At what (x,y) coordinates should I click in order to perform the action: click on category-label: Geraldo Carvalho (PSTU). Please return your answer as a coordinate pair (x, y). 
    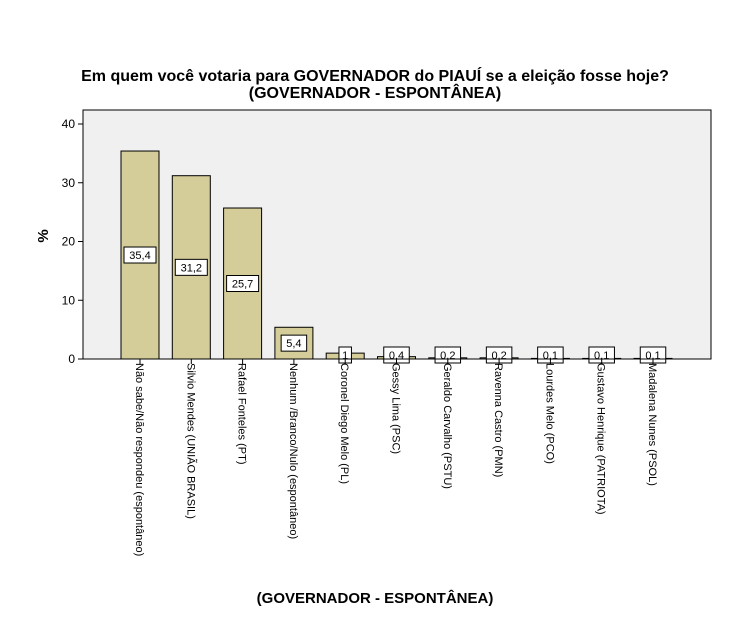
    Looking at the image, I should click on (447, 426).